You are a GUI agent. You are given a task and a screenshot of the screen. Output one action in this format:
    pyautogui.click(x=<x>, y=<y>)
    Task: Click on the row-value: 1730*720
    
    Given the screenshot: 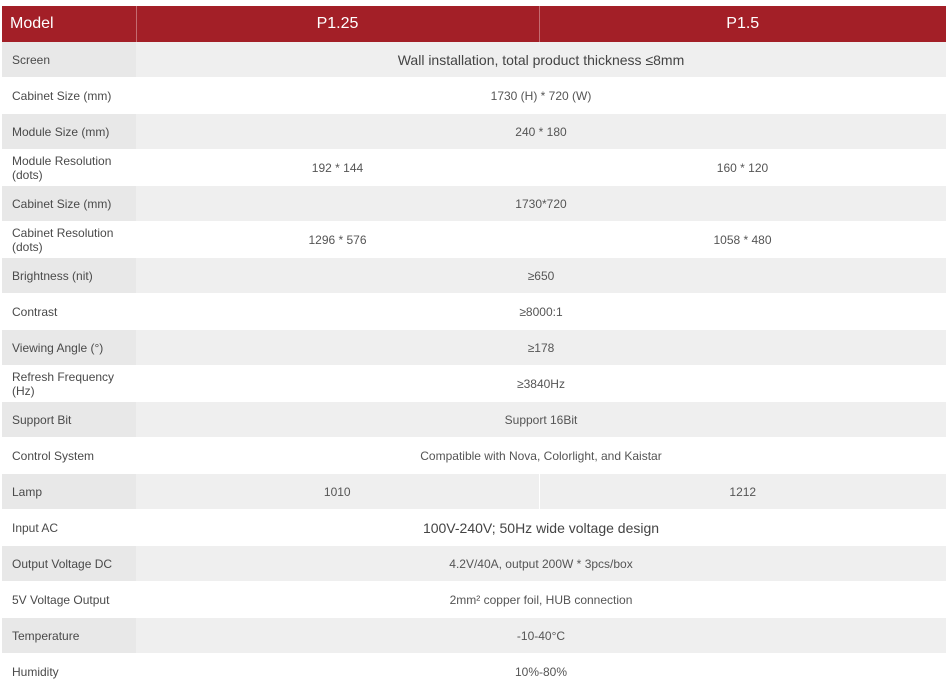 What is the action you would take?
    pyautogui.click(x=541, y=203)
    